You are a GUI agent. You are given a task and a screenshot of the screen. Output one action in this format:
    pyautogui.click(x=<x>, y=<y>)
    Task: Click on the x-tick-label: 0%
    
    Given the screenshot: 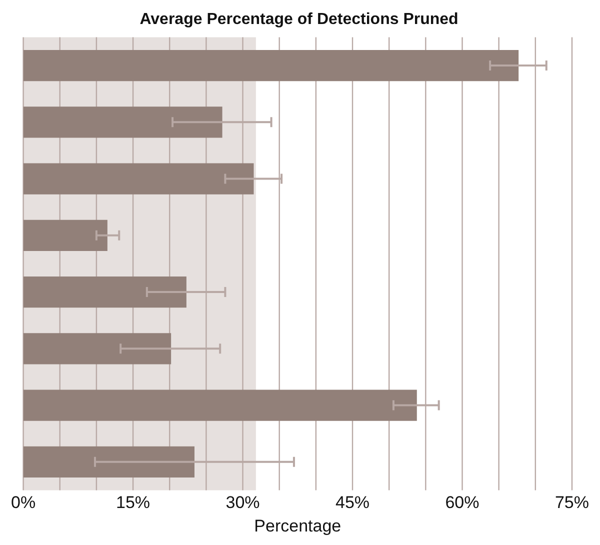 What is the action you would take?
    pyautogui.click(x=23, y=502)
    